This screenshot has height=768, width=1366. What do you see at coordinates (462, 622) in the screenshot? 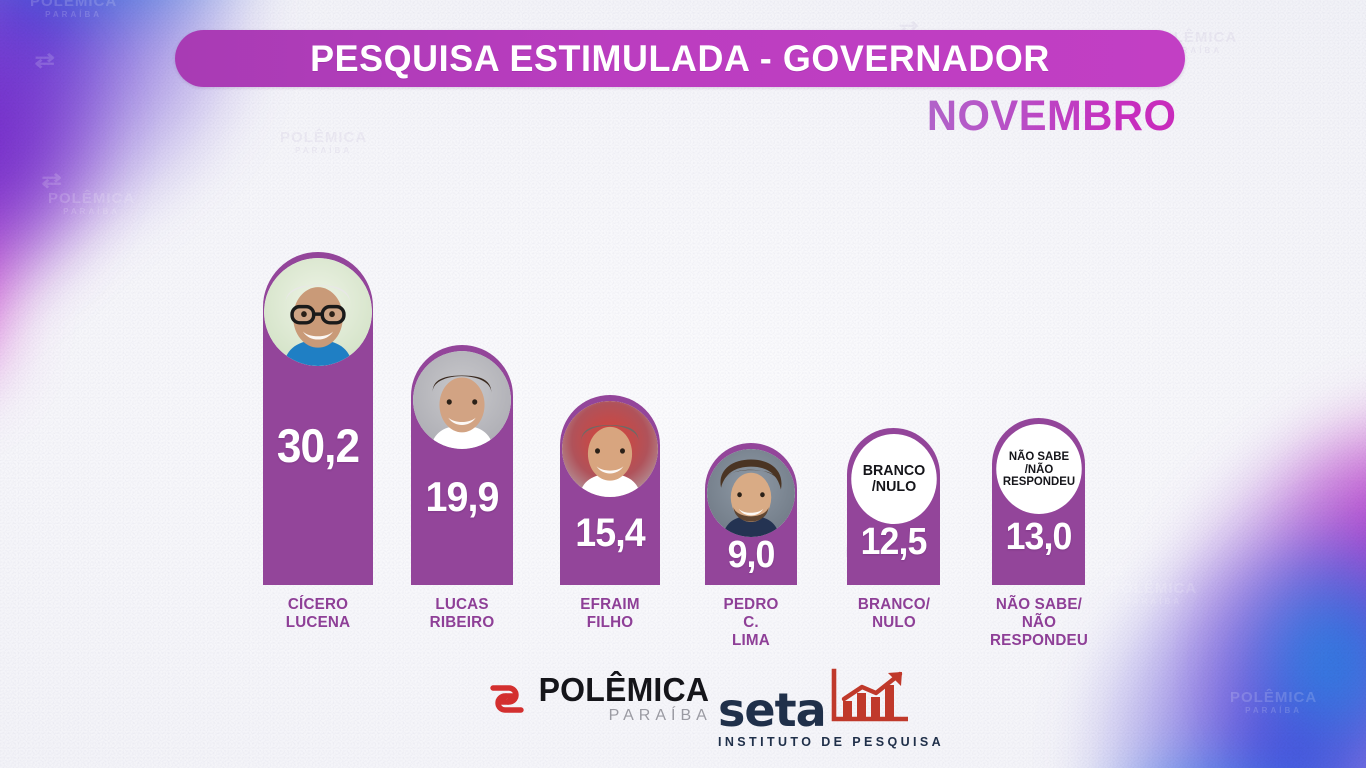
I see `bar-label-line-2: RIBEIRO` at bounding box center [462, 622].